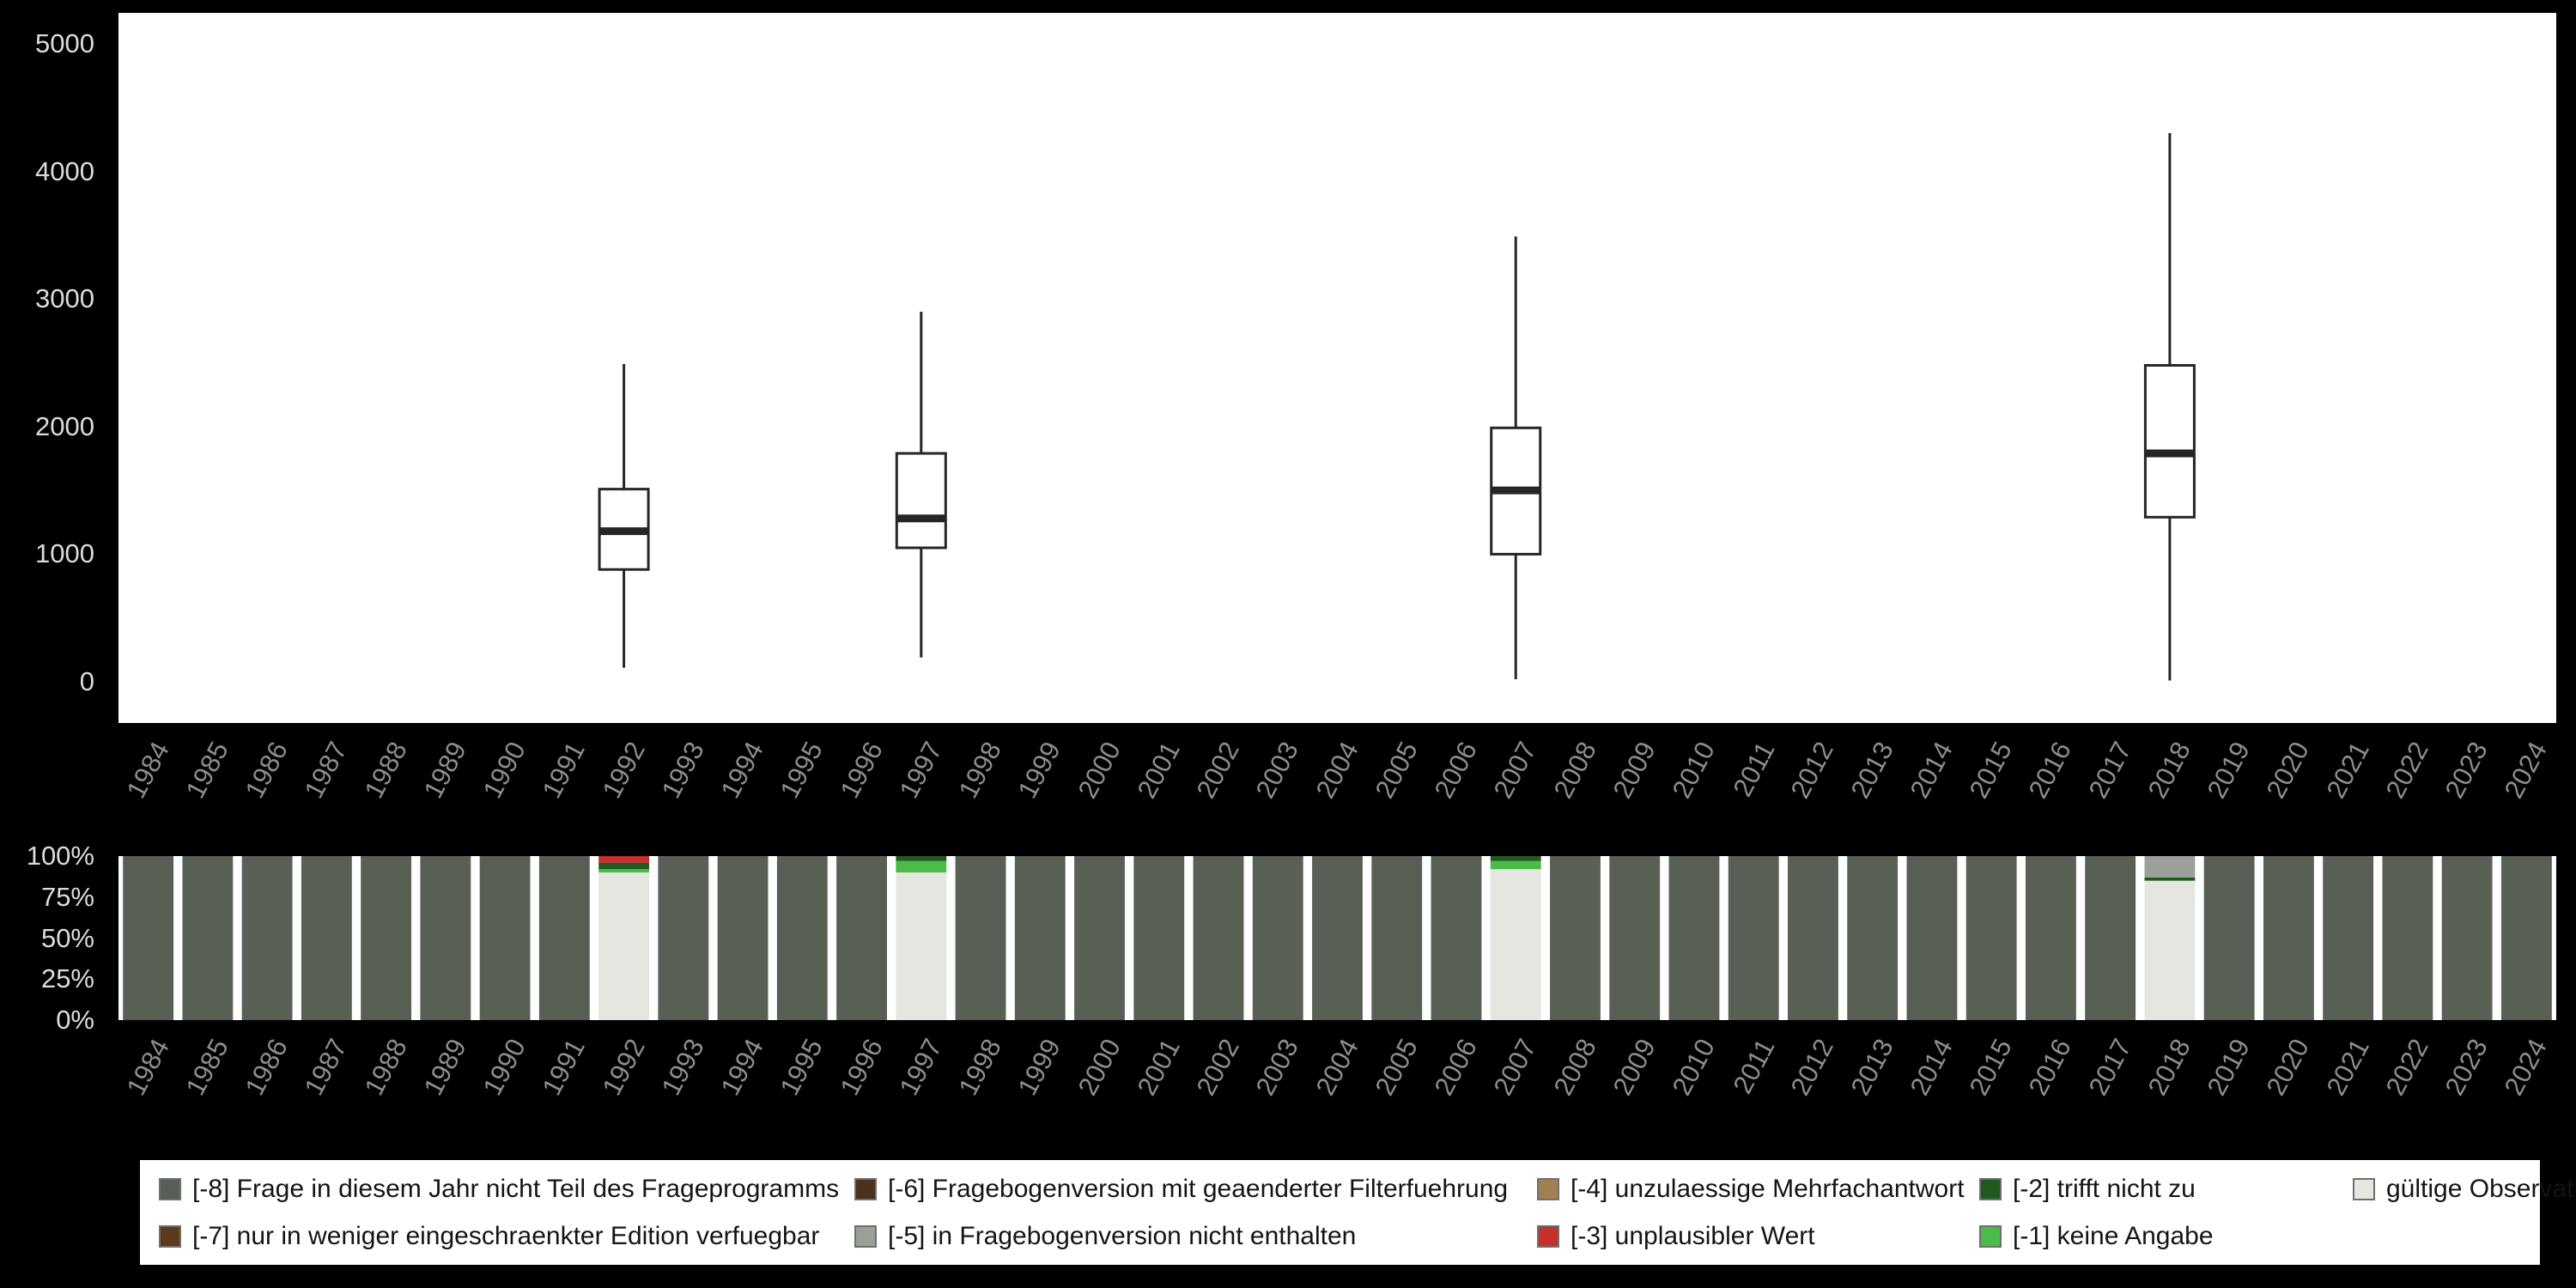 This screenshot has height=1288, width=2576. I want to click on y-tick-label: 4000, so click(64, 170).